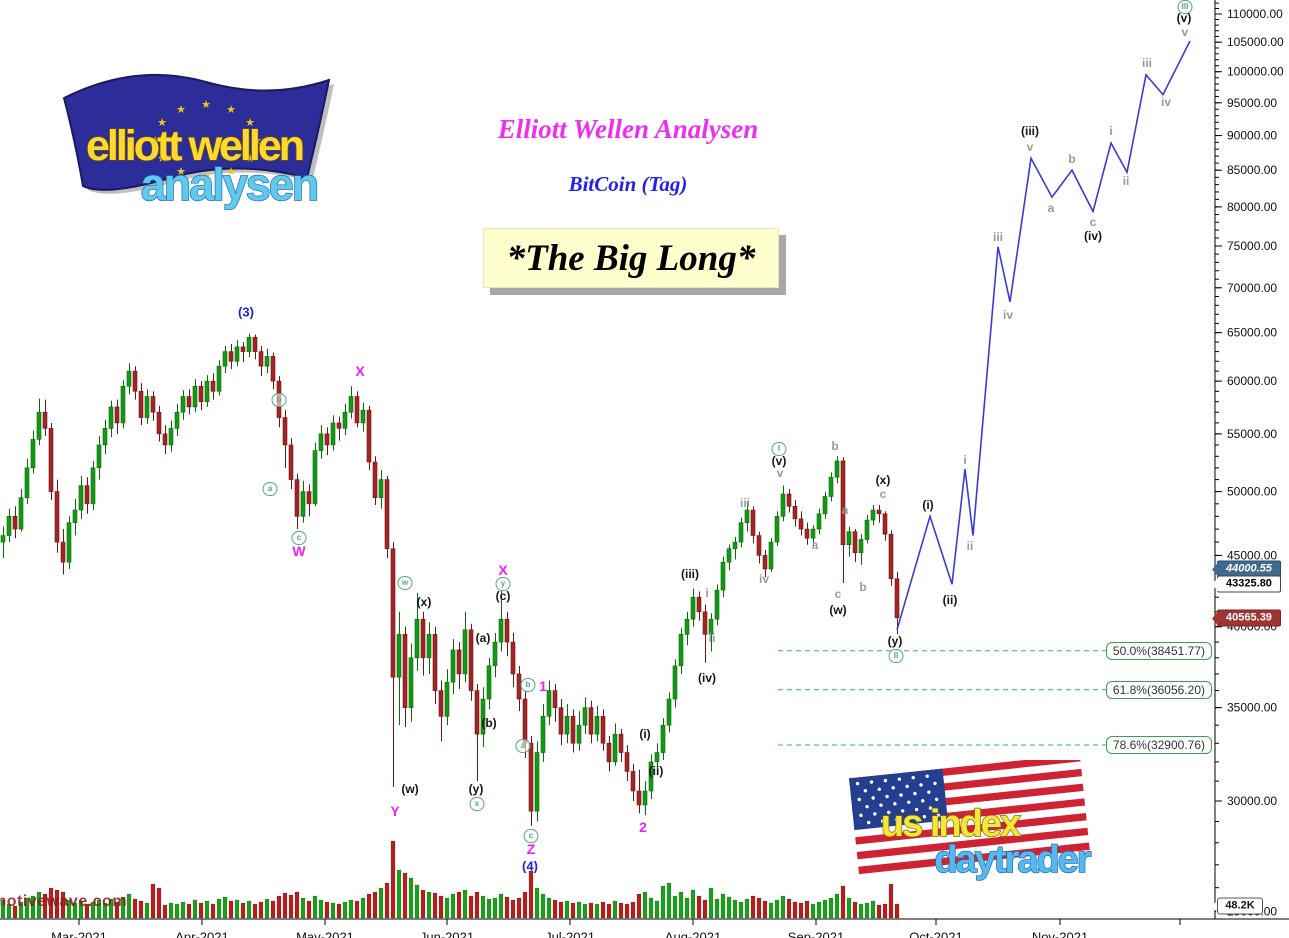  Describe the element at coordinates (998, 237) in the screenshot. I see `wave-label: iii` at that location.